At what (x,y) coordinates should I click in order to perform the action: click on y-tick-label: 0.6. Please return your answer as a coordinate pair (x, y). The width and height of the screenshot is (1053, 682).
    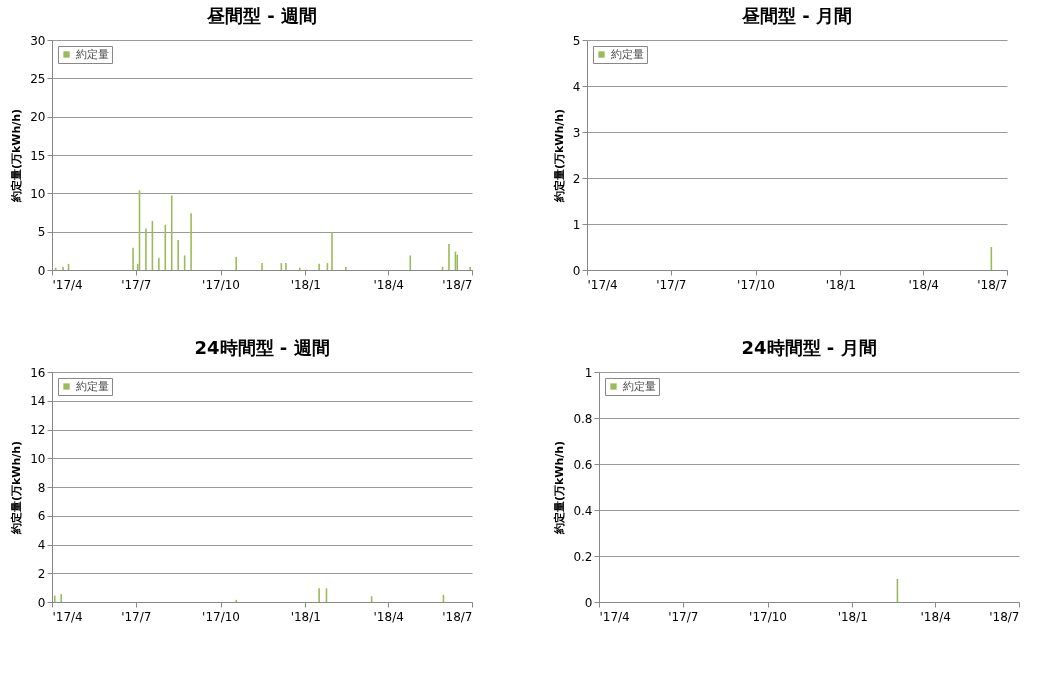
    Looking at the image, I should click on (583, 464).